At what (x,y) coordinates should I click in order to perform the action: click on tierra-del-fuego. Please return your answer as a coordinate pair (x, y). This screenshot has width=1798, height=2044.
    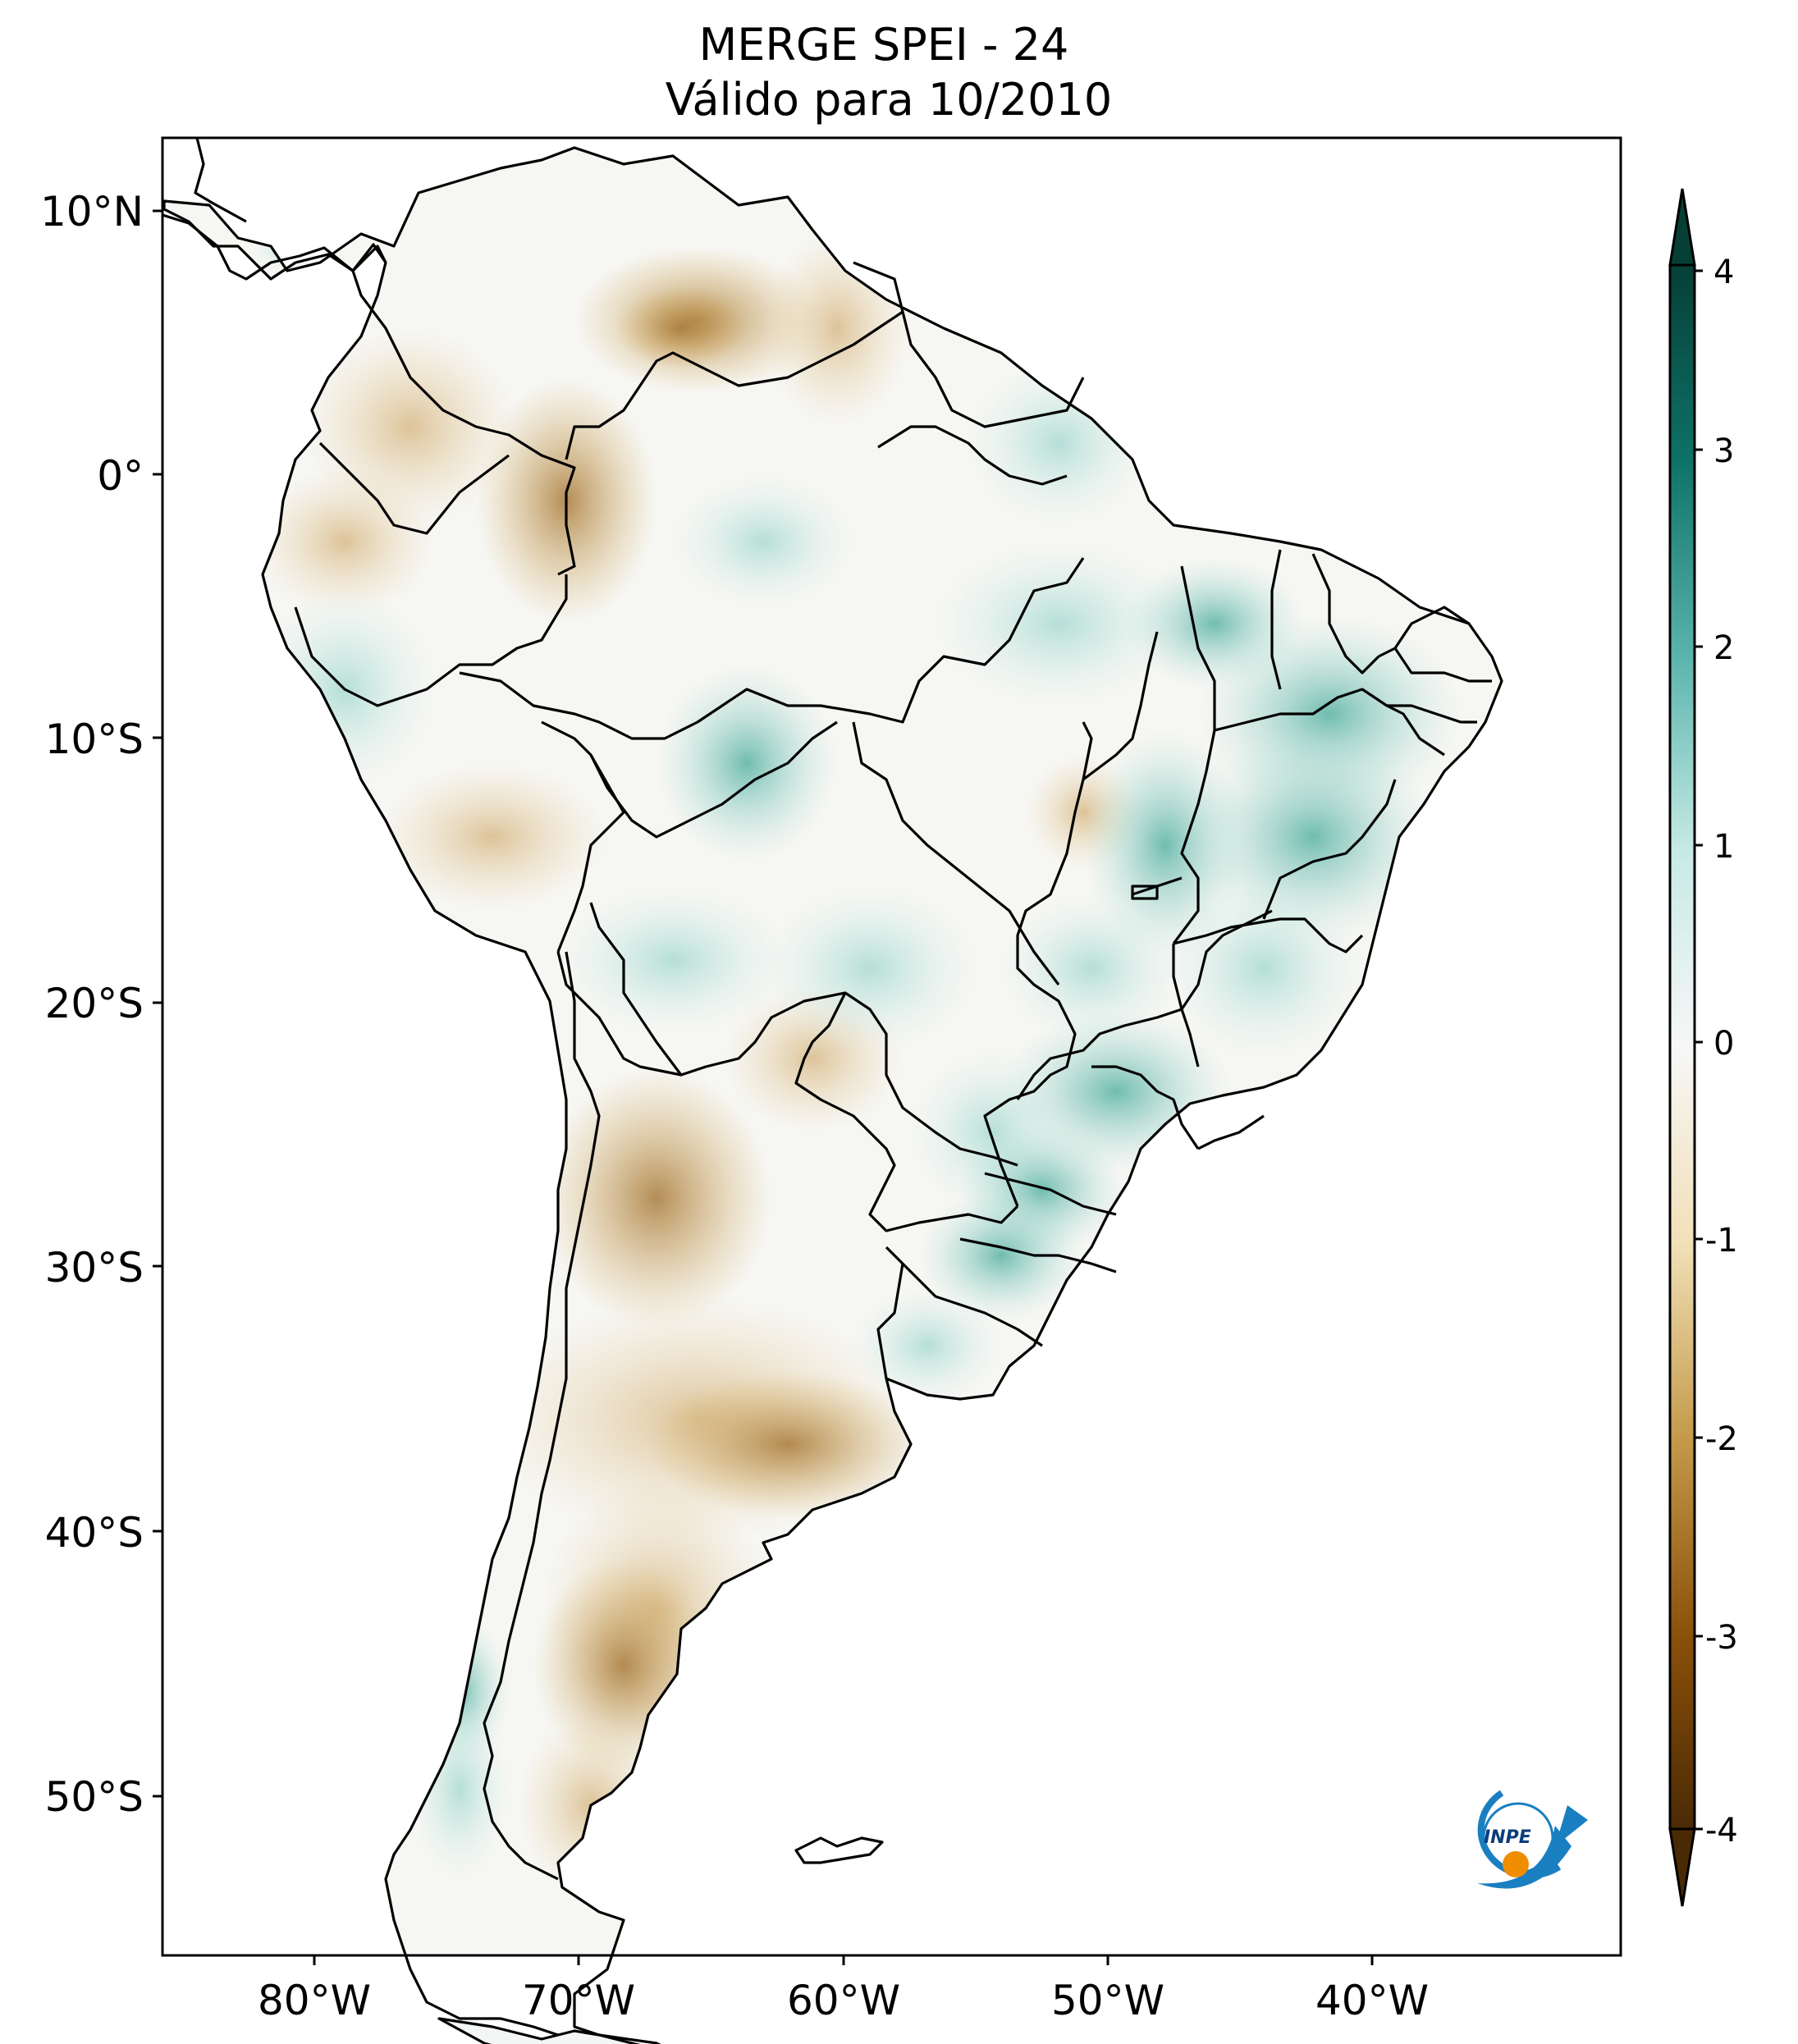
    Looking at the image, I should click on (539, 2031).